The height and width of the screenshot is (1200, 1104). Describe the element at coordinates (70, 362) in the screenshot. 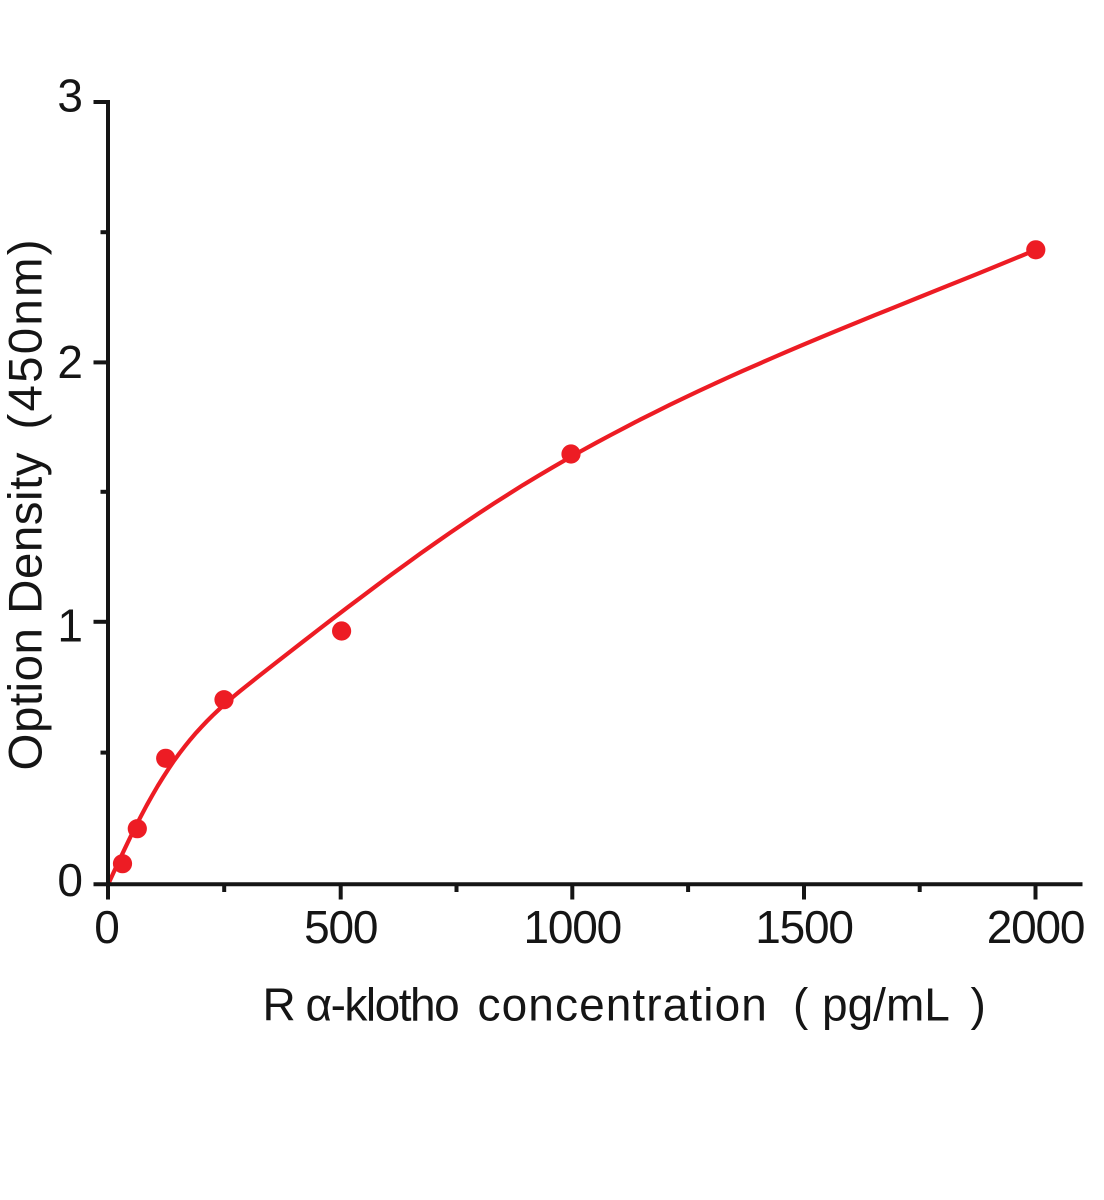

I see `svg-text: 2` at that location.